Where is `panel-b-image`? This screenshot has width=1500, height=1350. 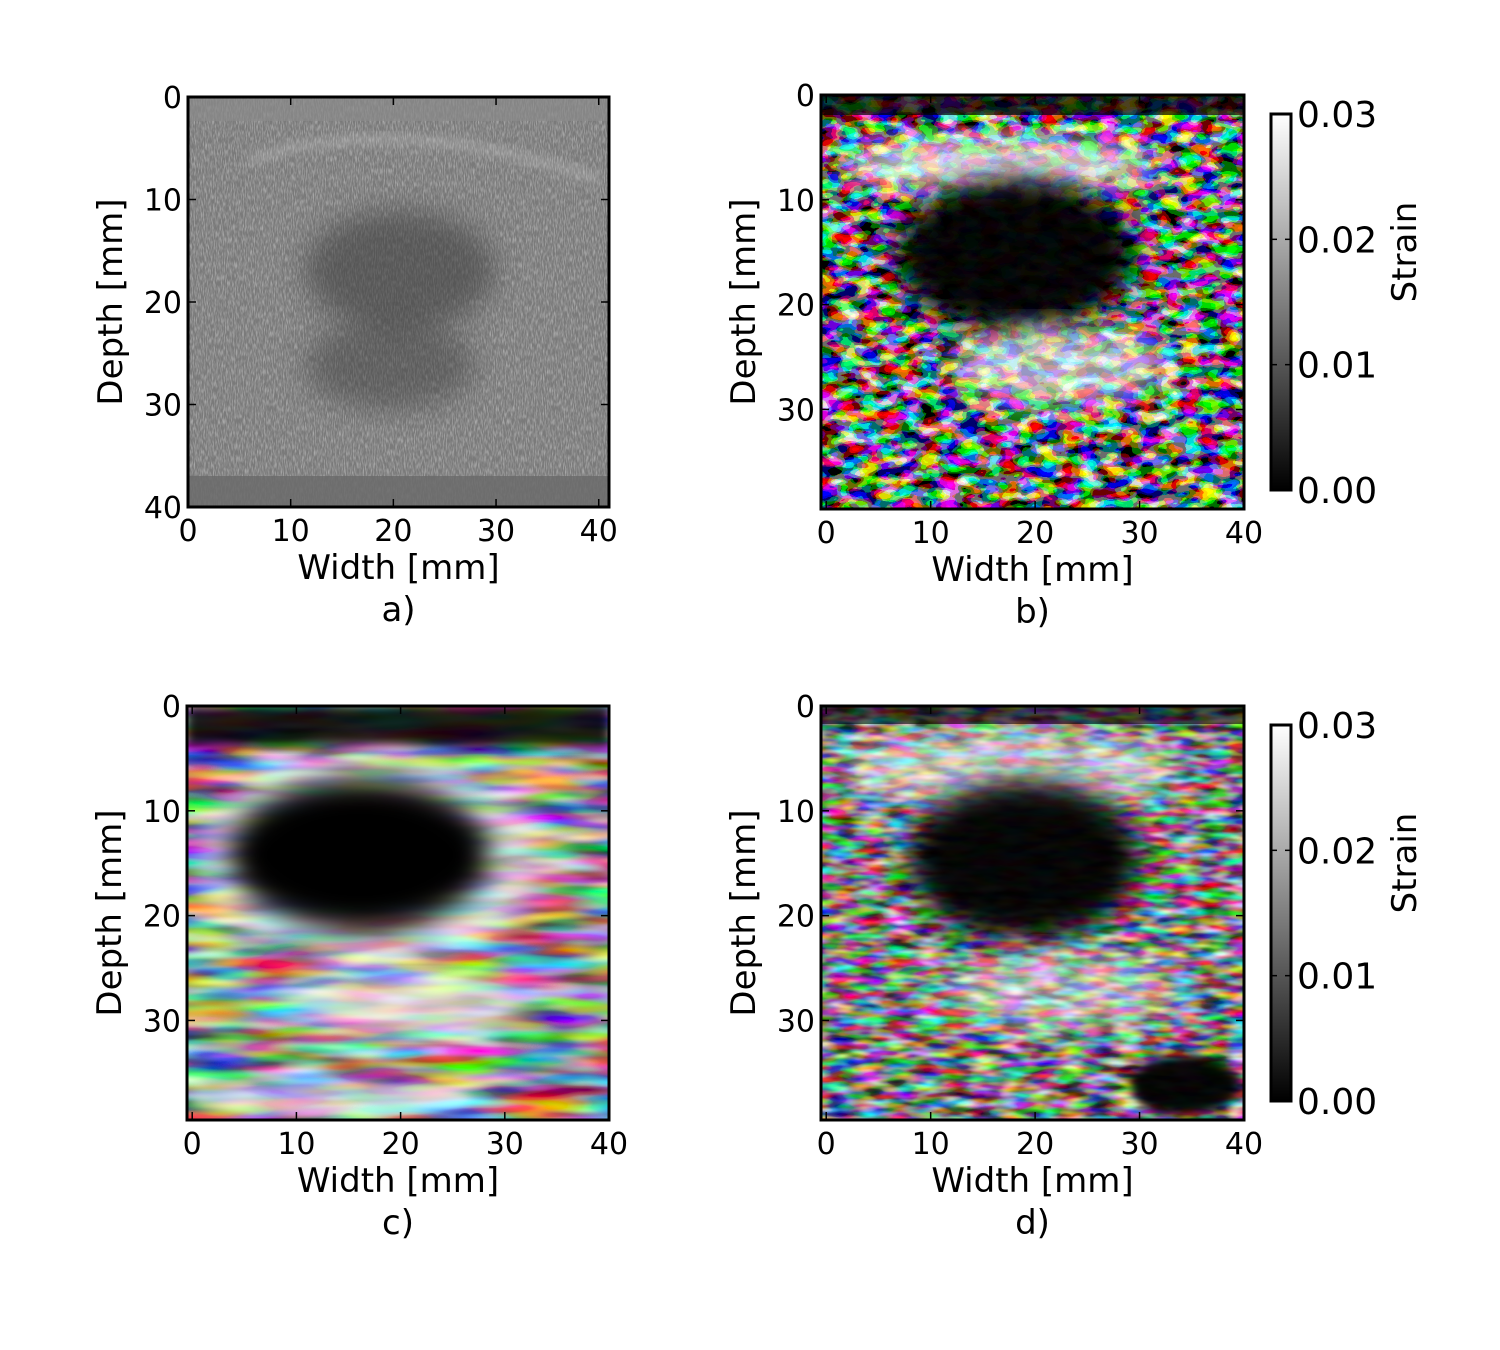 panel-b-image is located at coordinates (1032, 302).